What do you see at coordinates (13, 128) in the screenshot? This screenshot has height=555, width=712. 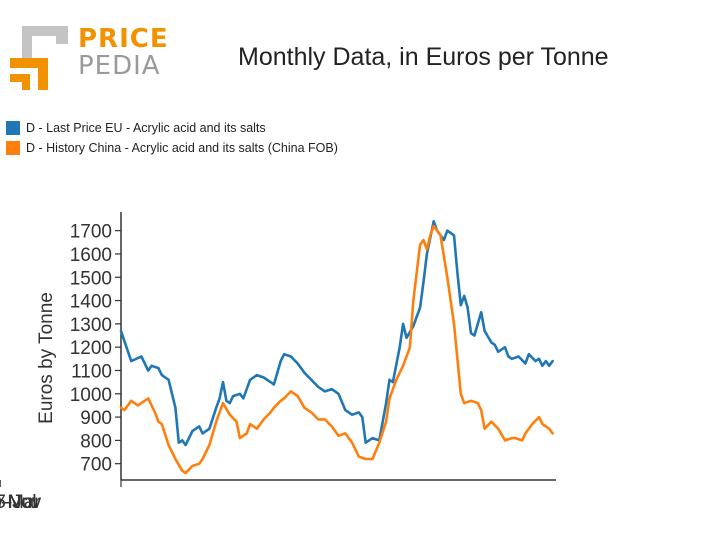 I see `legend-swatch-eu` at bounding box center [13, 128].